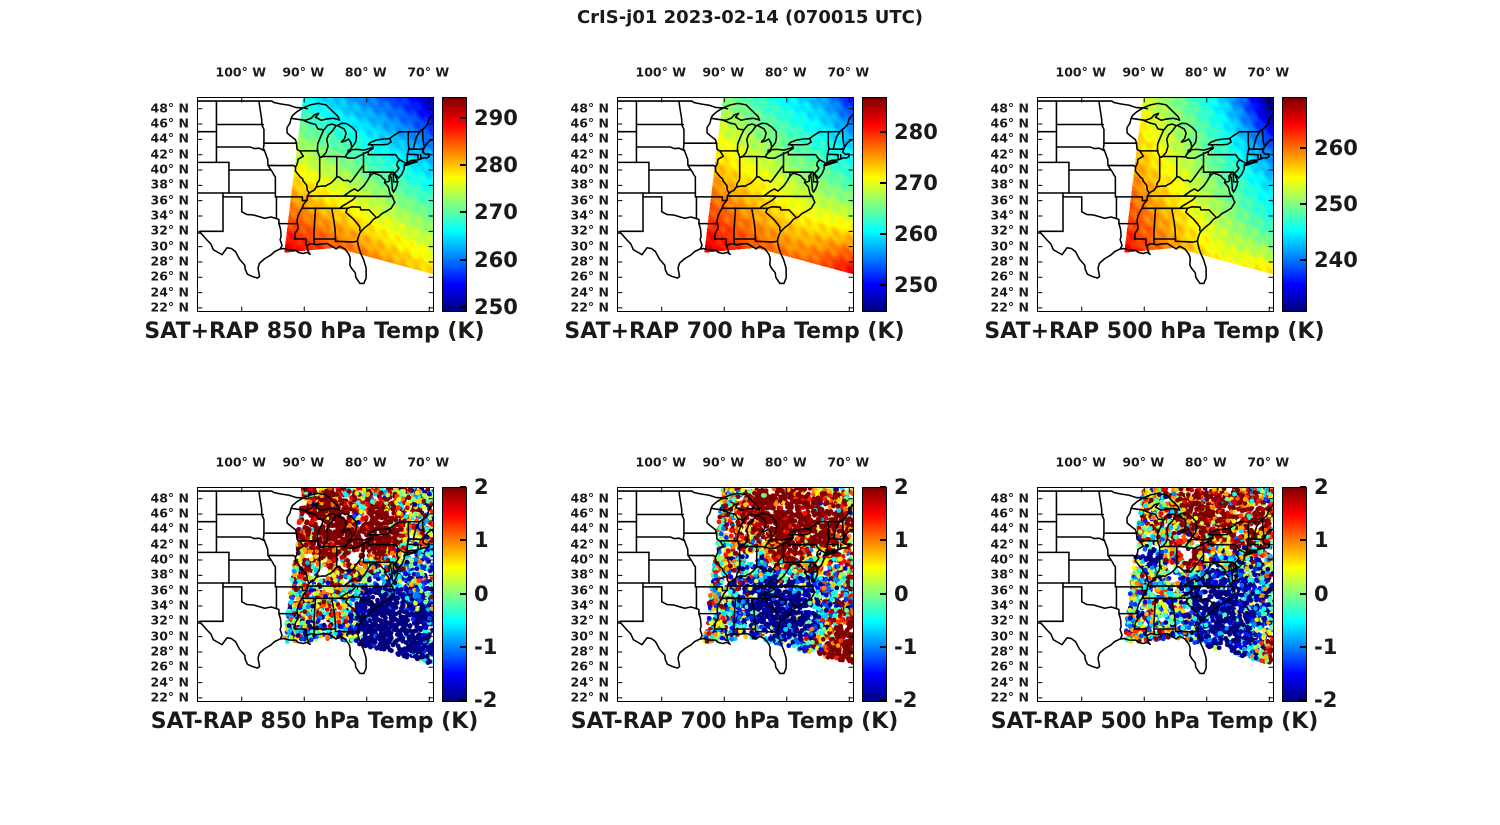  I want to click on panel-title-sat_plus_rap_700: SAT+RAP 700 hPa Temp (K), so click(734, 331).